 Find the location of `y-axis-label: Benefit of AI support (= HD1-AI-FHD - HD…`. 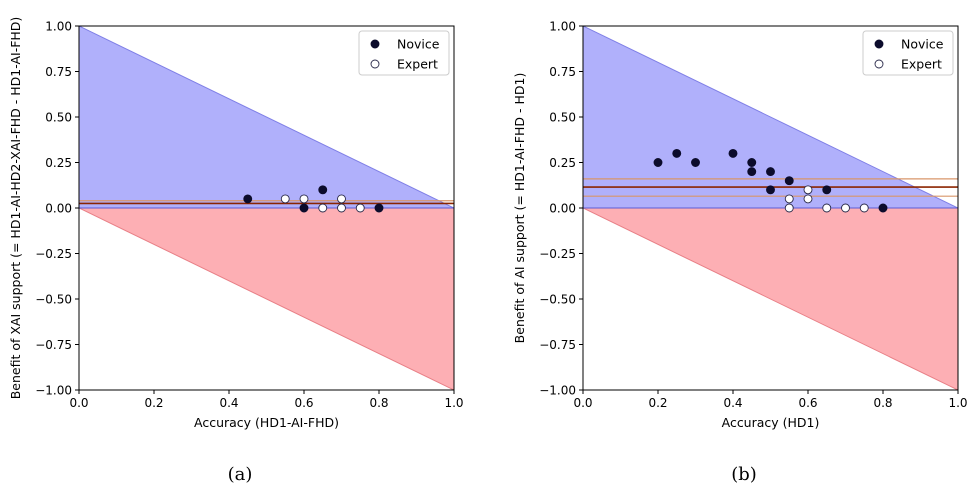

y-axis-label: Benefit of AI support (= HD1-AI-FHD - HD… is located at coordinates (519, 208).